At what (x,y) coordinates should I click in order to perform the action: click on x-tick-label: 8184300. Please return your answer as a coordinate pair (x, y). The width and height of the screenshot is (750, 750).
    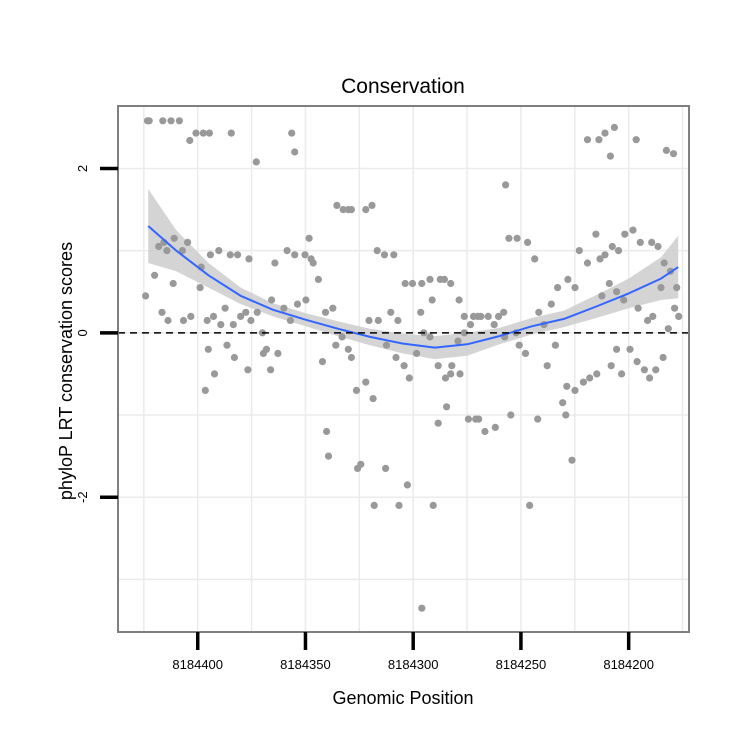
    Looking at the image, I should click on (413, 664).